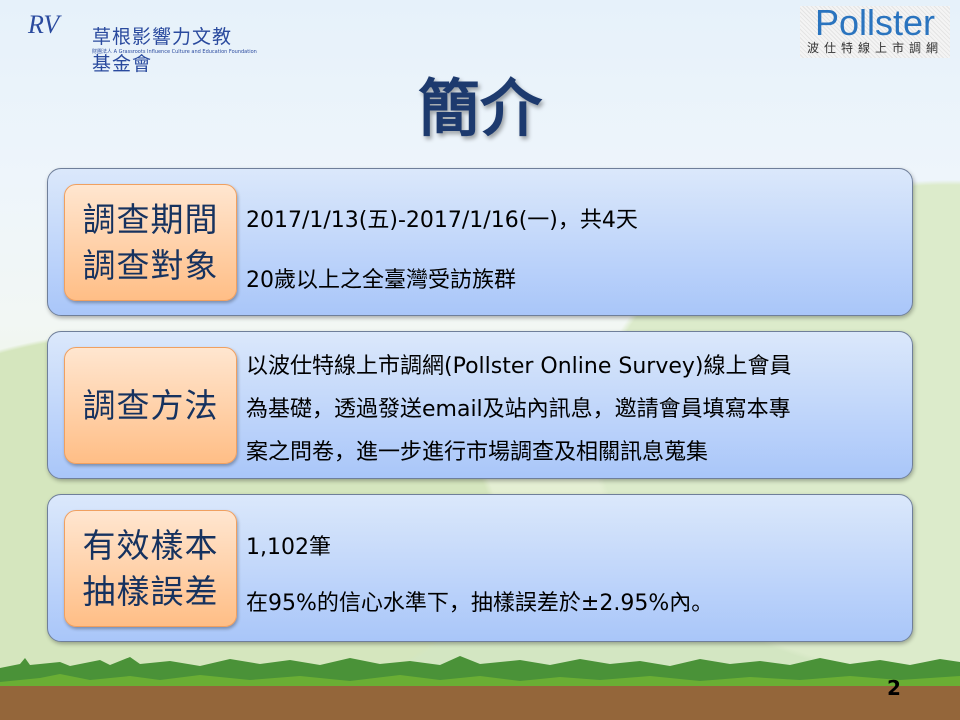  Describe the element at coordinates (150, 265) in the screenshot. I see `label-line: 調查對象` at that location.